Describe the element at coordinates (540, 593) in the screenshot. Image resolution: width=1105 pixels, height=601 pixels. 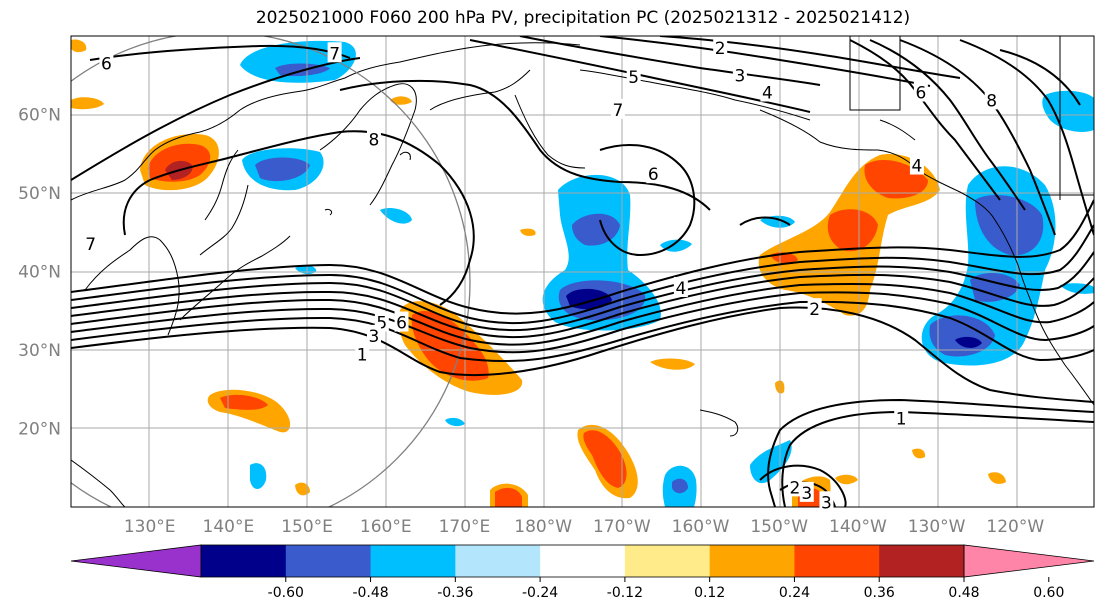
I see `colorbar-tick-label: -0.24` at that location.